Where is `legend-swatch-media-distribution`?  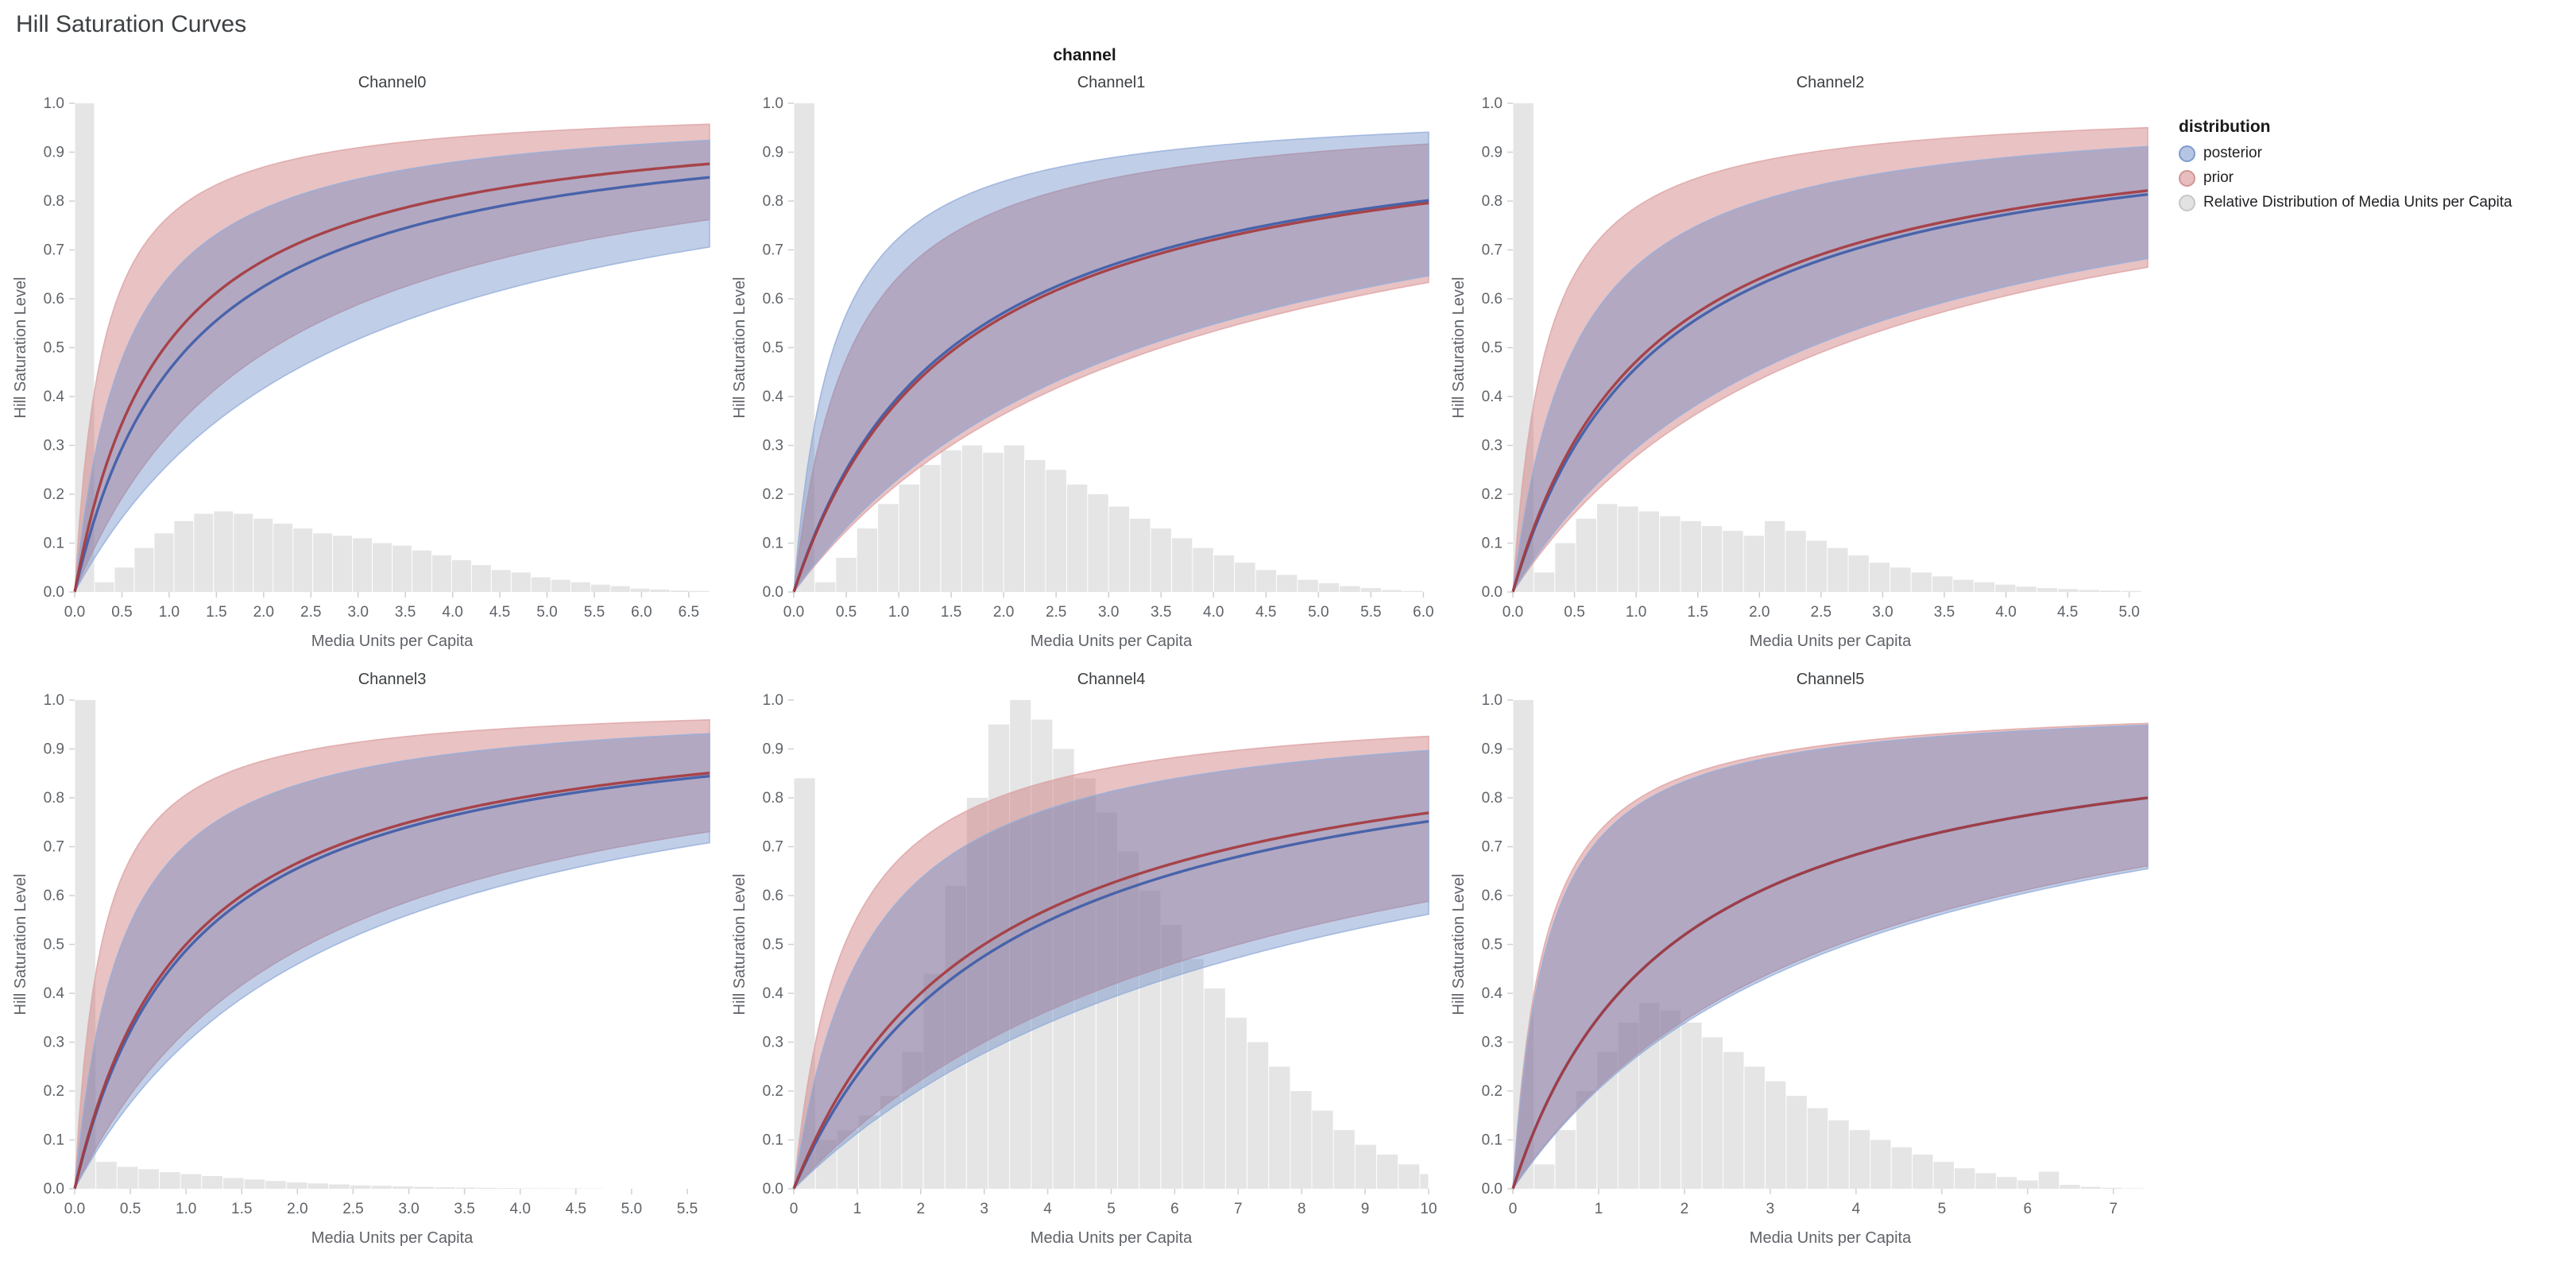 legend-swatch-media-distribution is located at coordinates (2187, 203).